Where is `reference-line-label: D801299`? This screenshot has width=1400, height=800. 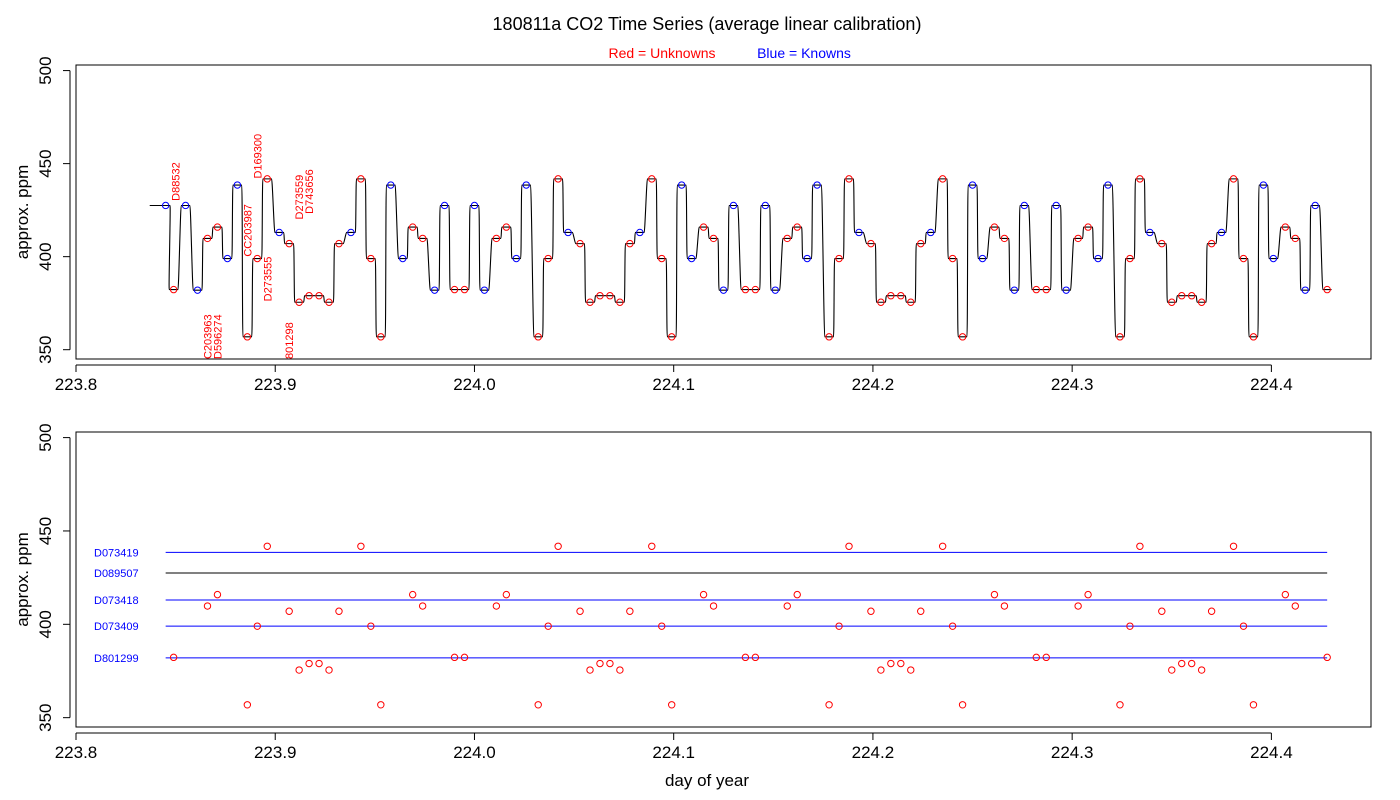 reference-line-label: D801299 is located at coordinates (116, 659).